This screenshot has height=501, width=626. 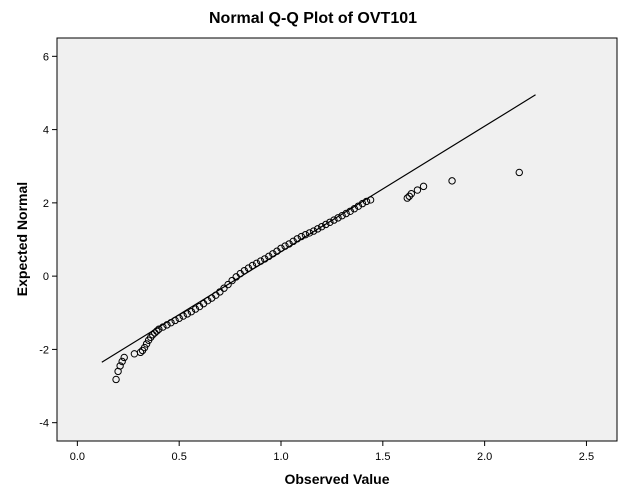 What do you see at coordinates (313, 18) in the screenshot?
I see `chart-title: Normal Q-Q Plot of OVT101` at bounding box center [313, 18].